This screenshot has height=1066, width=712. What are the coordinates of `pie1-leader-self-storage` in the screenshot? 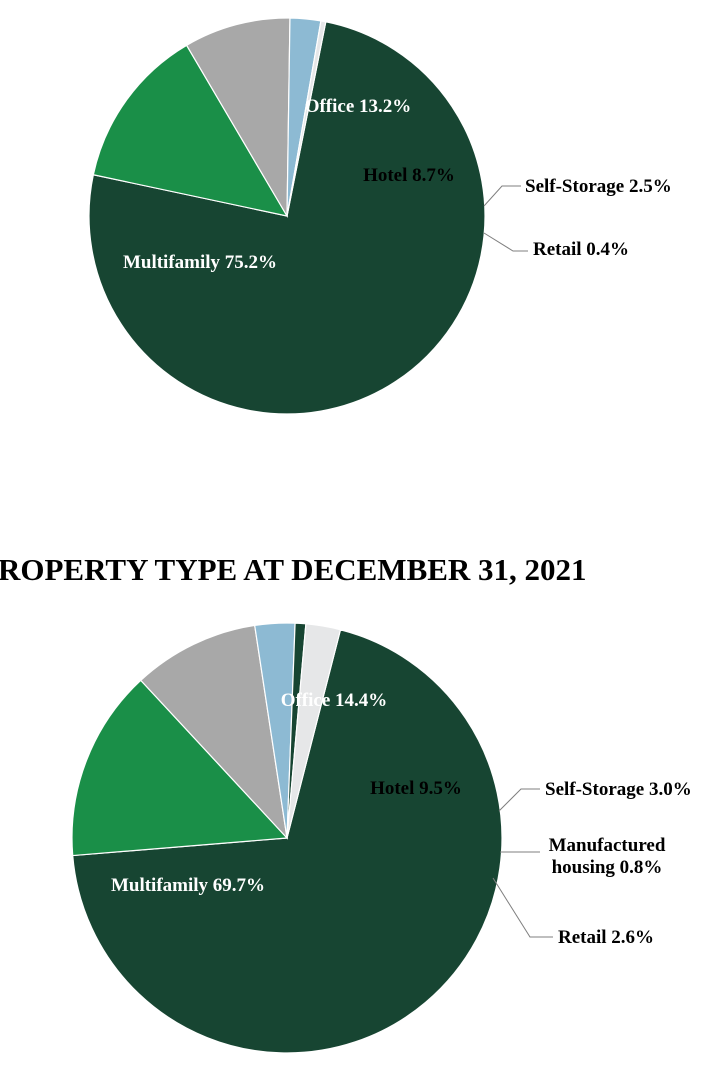 It's located at (502, 196).